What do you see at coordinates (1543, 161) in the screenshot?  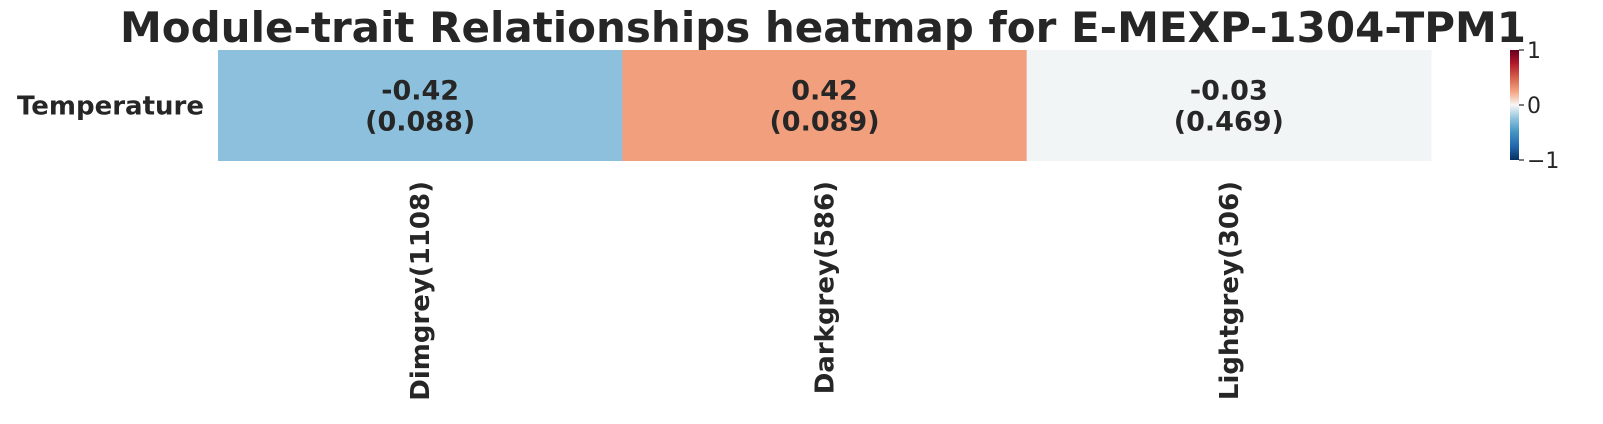 I see `colorbar-tick-label: −1` at bounding box center [1543, 161].